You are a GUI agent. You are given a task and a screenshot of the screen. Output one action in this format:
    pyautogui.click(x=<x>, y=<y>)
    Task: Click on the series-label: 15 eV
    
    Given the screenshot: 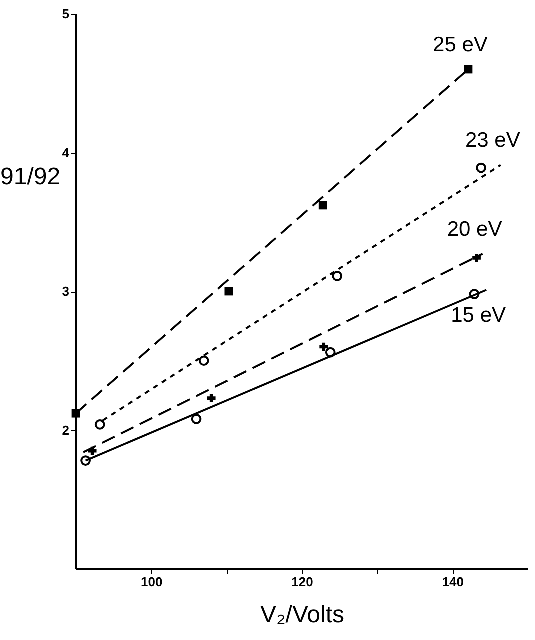 What is the action you would take?
    pyautogui.click(x=478, y=316)
    